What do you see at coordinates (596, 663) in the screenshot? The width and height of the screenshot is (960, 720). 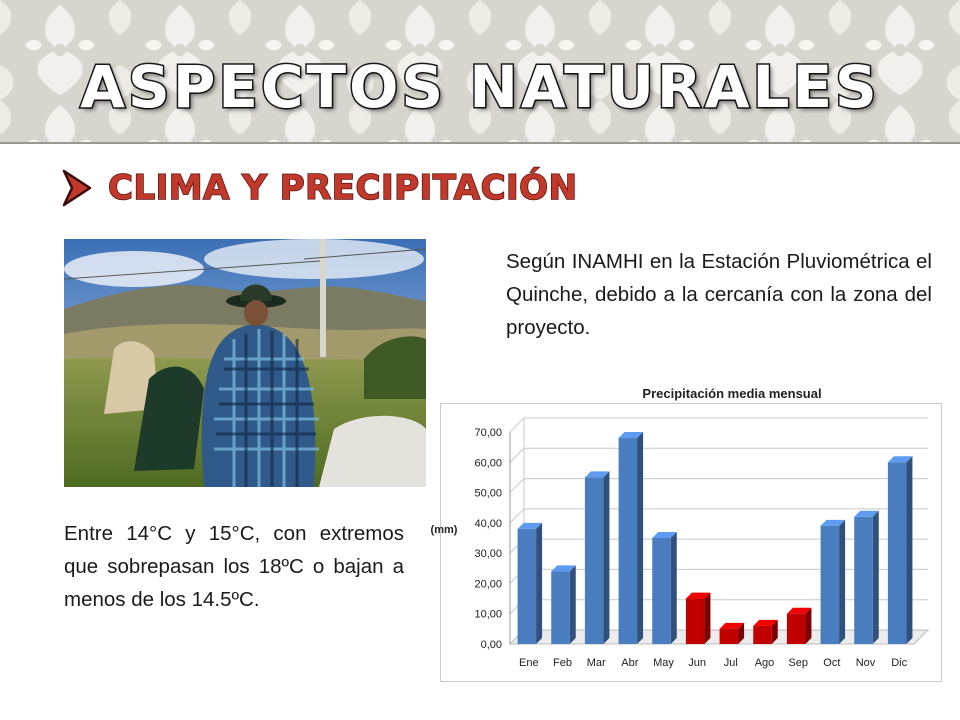 I see `x-tick-label: Mar` at bounding box center [596, 663].